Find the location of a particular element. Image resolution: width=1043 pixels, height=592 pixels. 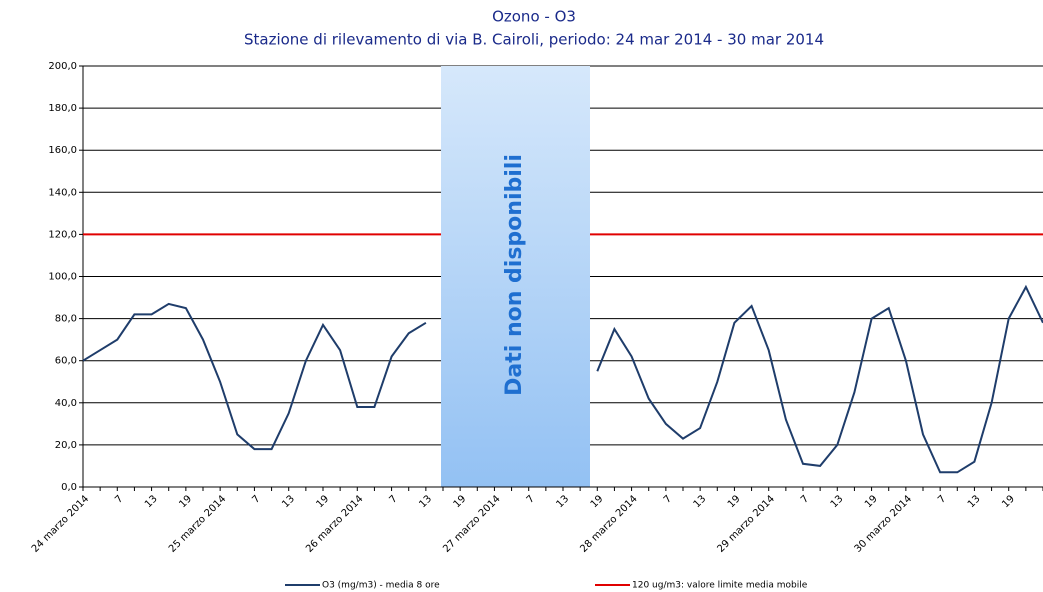

gap-annotation: Dati non disponibili is located at coordinates (514, 275).